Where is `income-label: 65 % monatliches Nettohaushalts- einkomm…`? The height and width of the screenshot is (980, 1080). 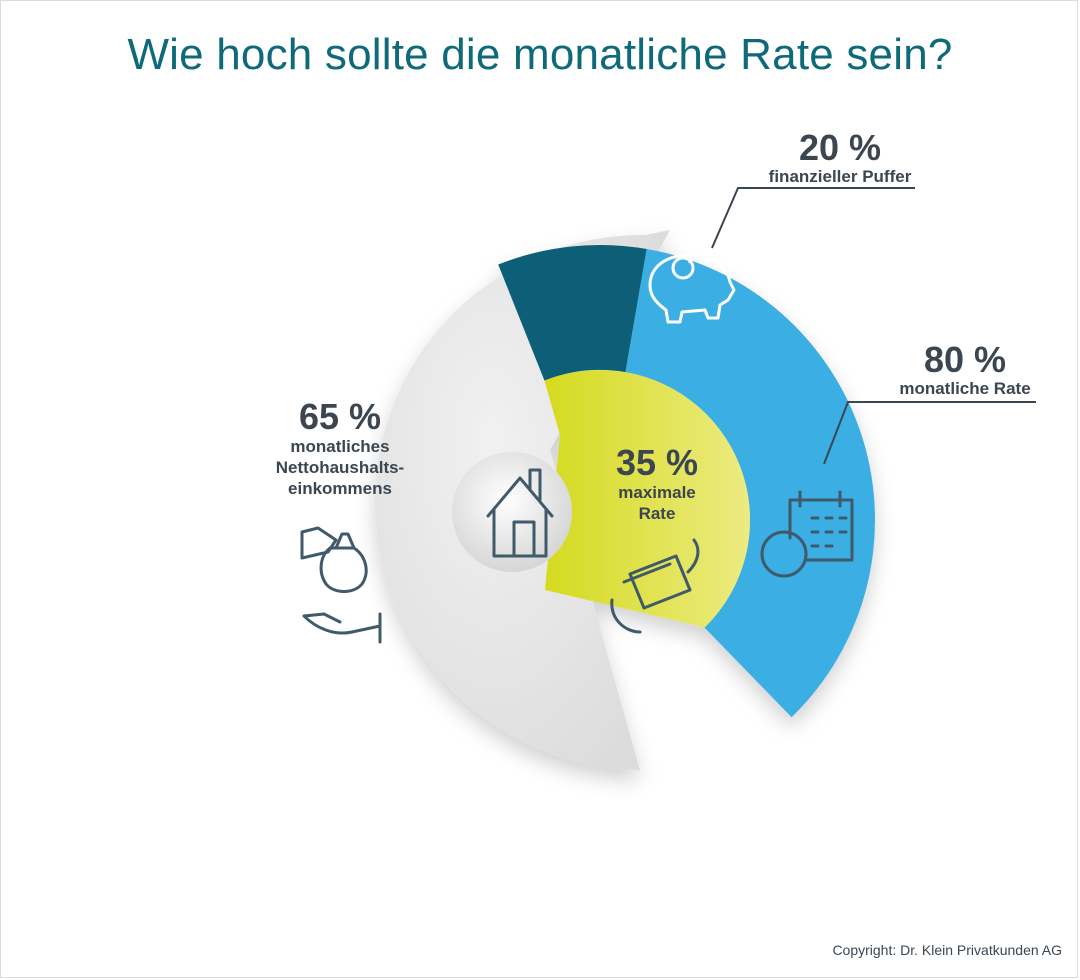 income-label: 65 % monatliches Nettohaushalts- einkomm… is located at coordinates (340, 448).